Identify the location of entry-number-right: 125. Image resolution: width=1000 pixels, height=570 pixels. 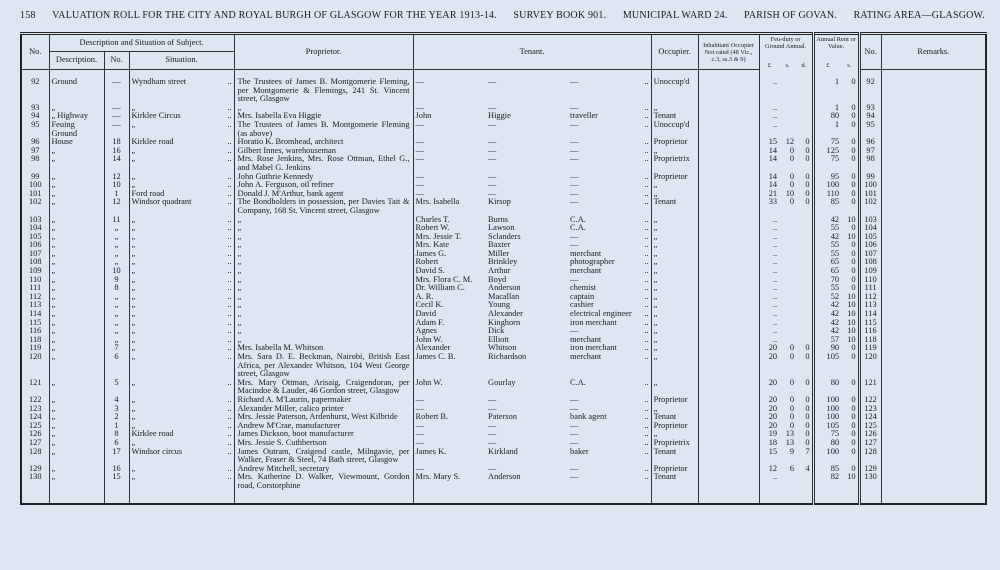
(869, 426).